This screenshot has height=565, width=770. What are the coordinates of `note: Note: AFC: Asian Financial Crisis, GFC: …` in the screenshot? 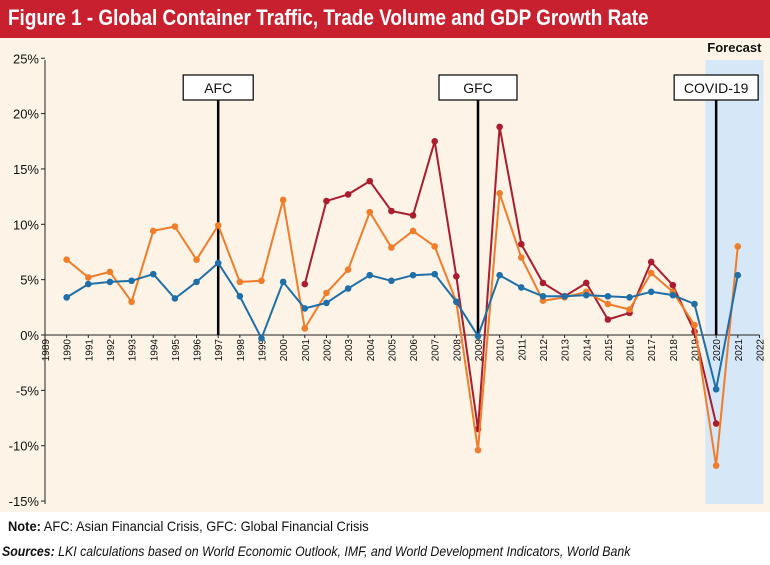 It's located at (188, 526).